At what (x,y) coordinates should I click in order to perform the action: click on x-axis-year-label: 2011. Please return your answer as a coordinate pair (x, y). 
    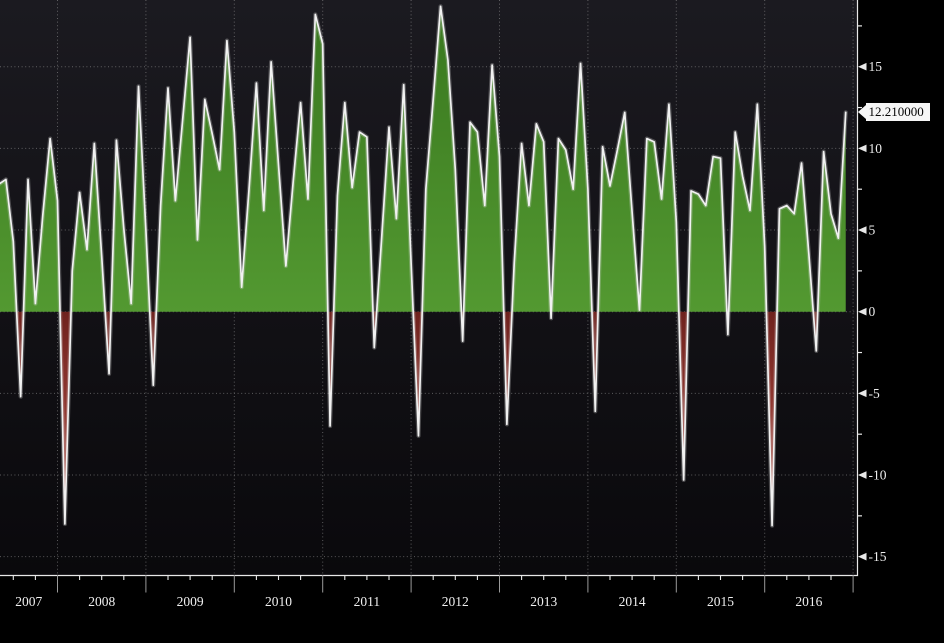
    Looking at the image, I should click on (367, 601).